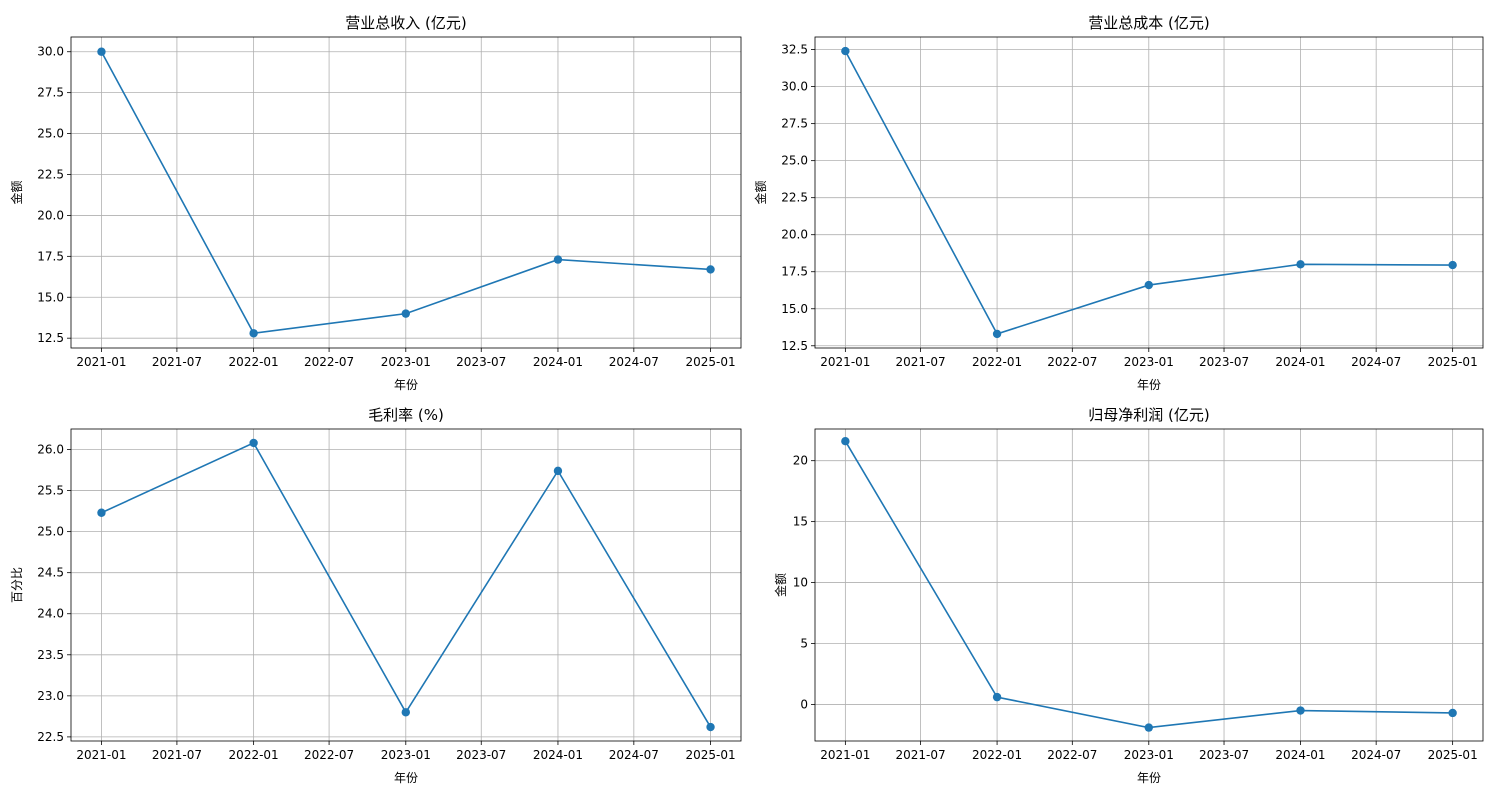  What do you see at coordinates (50, 655) in the screenshot?
I see `y-tick-label: 23.5` at bounding box center [50, 655].